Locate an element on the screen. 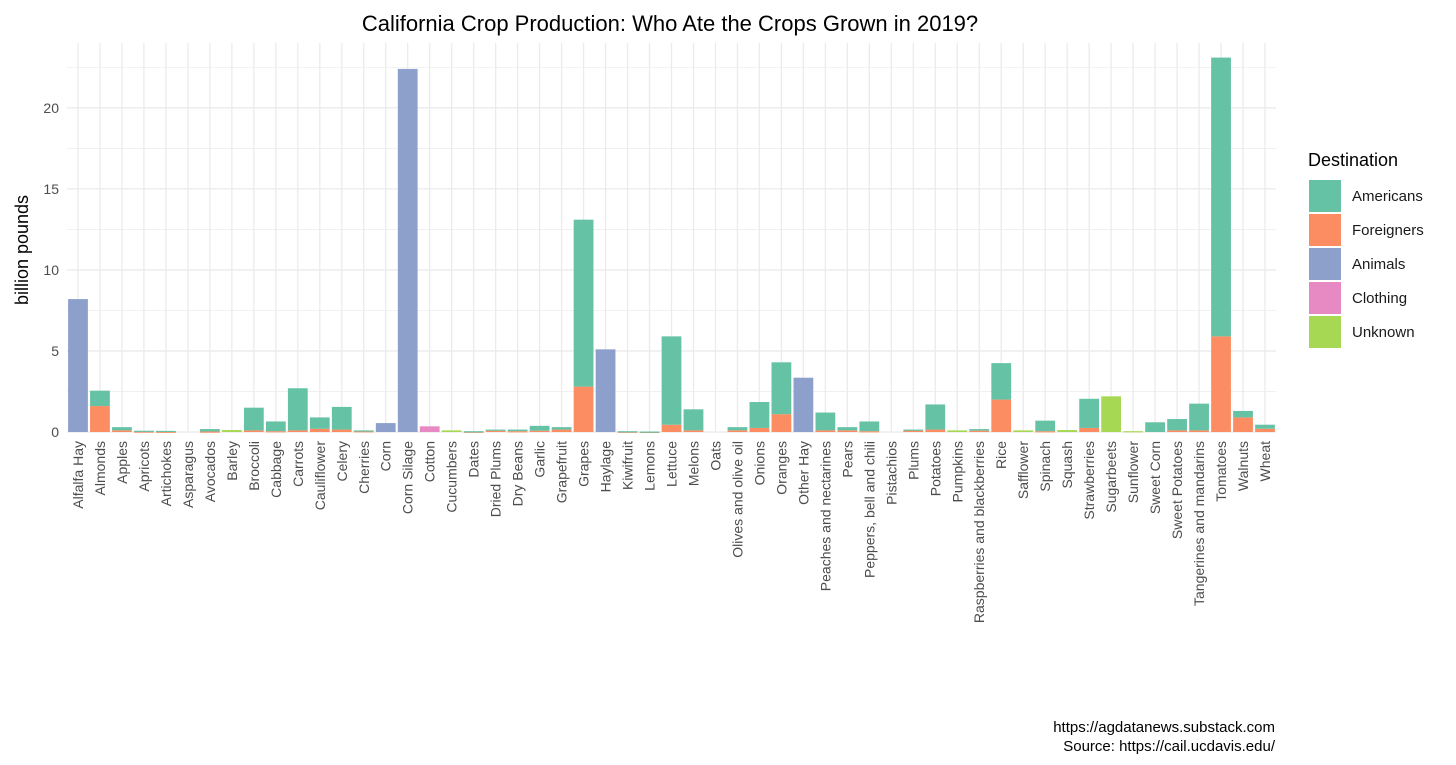 The width and height of the screenshot is (1456, 765). x-tick-label: Almonds is located at coordinates (100, 468).